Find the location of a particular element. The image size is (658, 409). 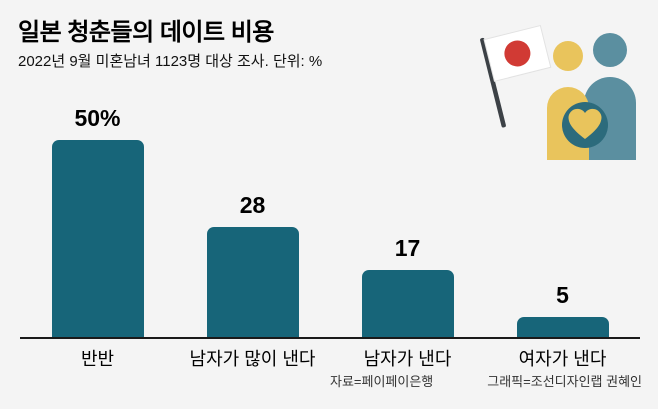

category-labels-row: 반반 남자가 많이 낸다 남자가 낸다 여자가 낸다 is located at coordinates (330, 358).